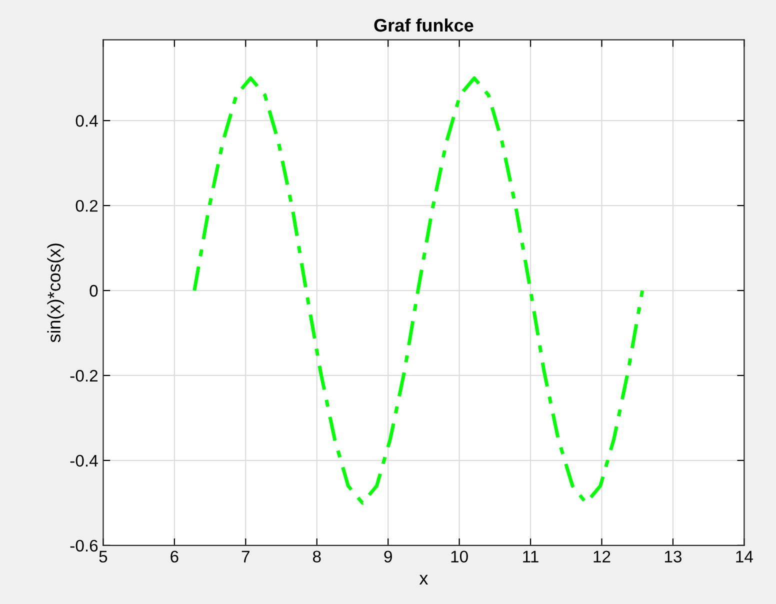 This screenshot has height=604, width=776. I want to click on y-tick-label: 0.2, so click(87, 206).